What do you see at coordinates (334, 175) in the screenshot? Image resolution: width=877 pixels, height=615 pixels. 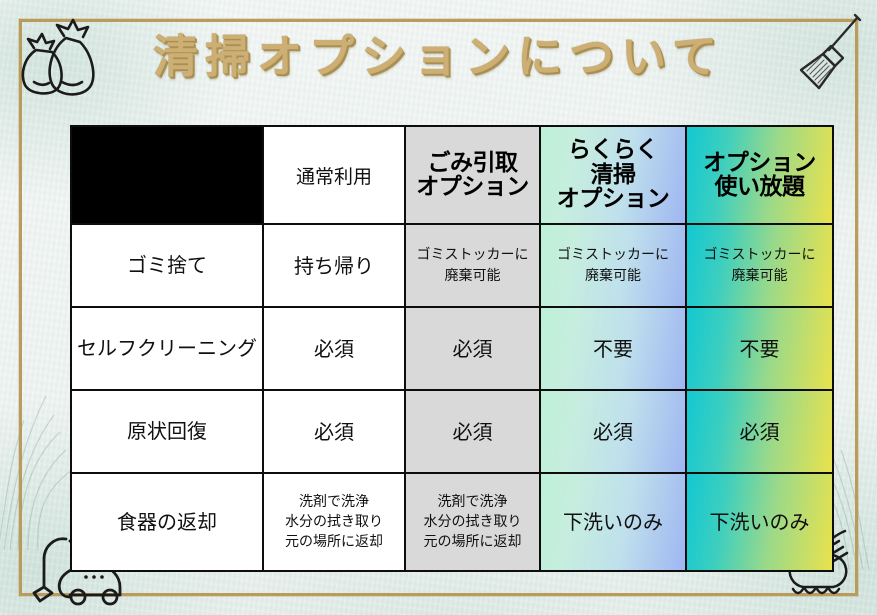 I see `header-cell-normal-use: 通常利用` at bounding box center [334, 175].